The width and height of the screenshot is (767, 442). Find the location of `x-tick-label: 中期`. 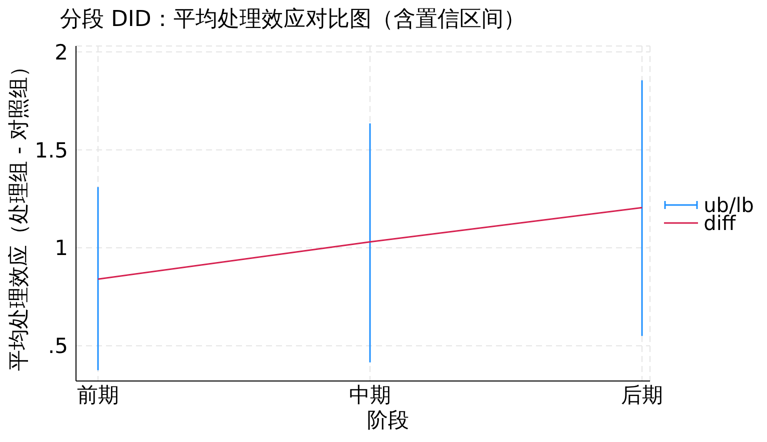

x-tick-label: 中期 is located at coordinates (370, 394).